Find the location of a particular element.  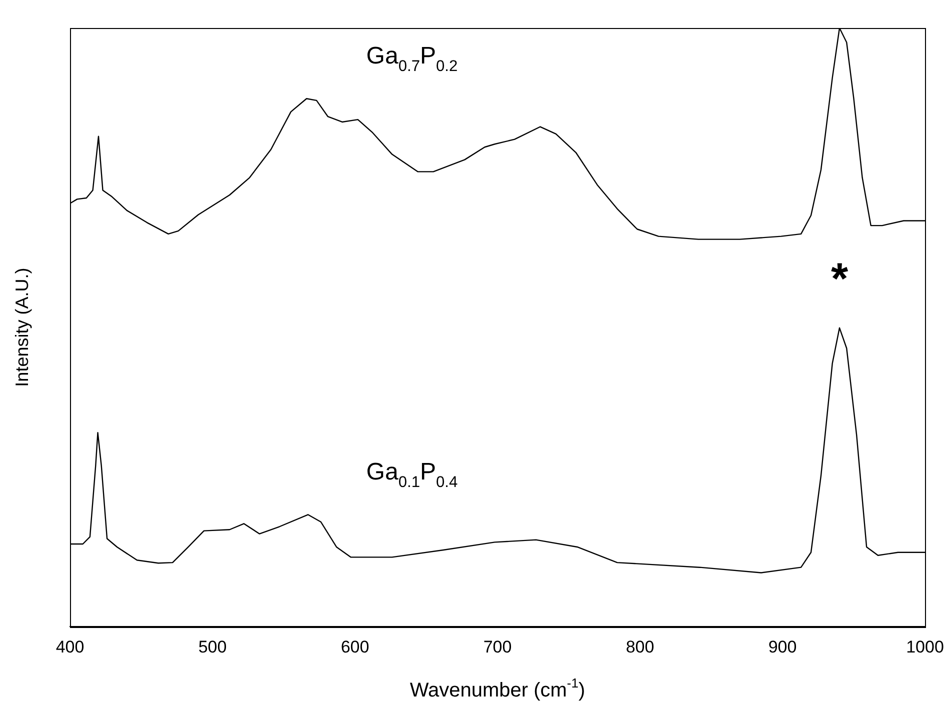

annotation: * is located at coordinates (839, 279).